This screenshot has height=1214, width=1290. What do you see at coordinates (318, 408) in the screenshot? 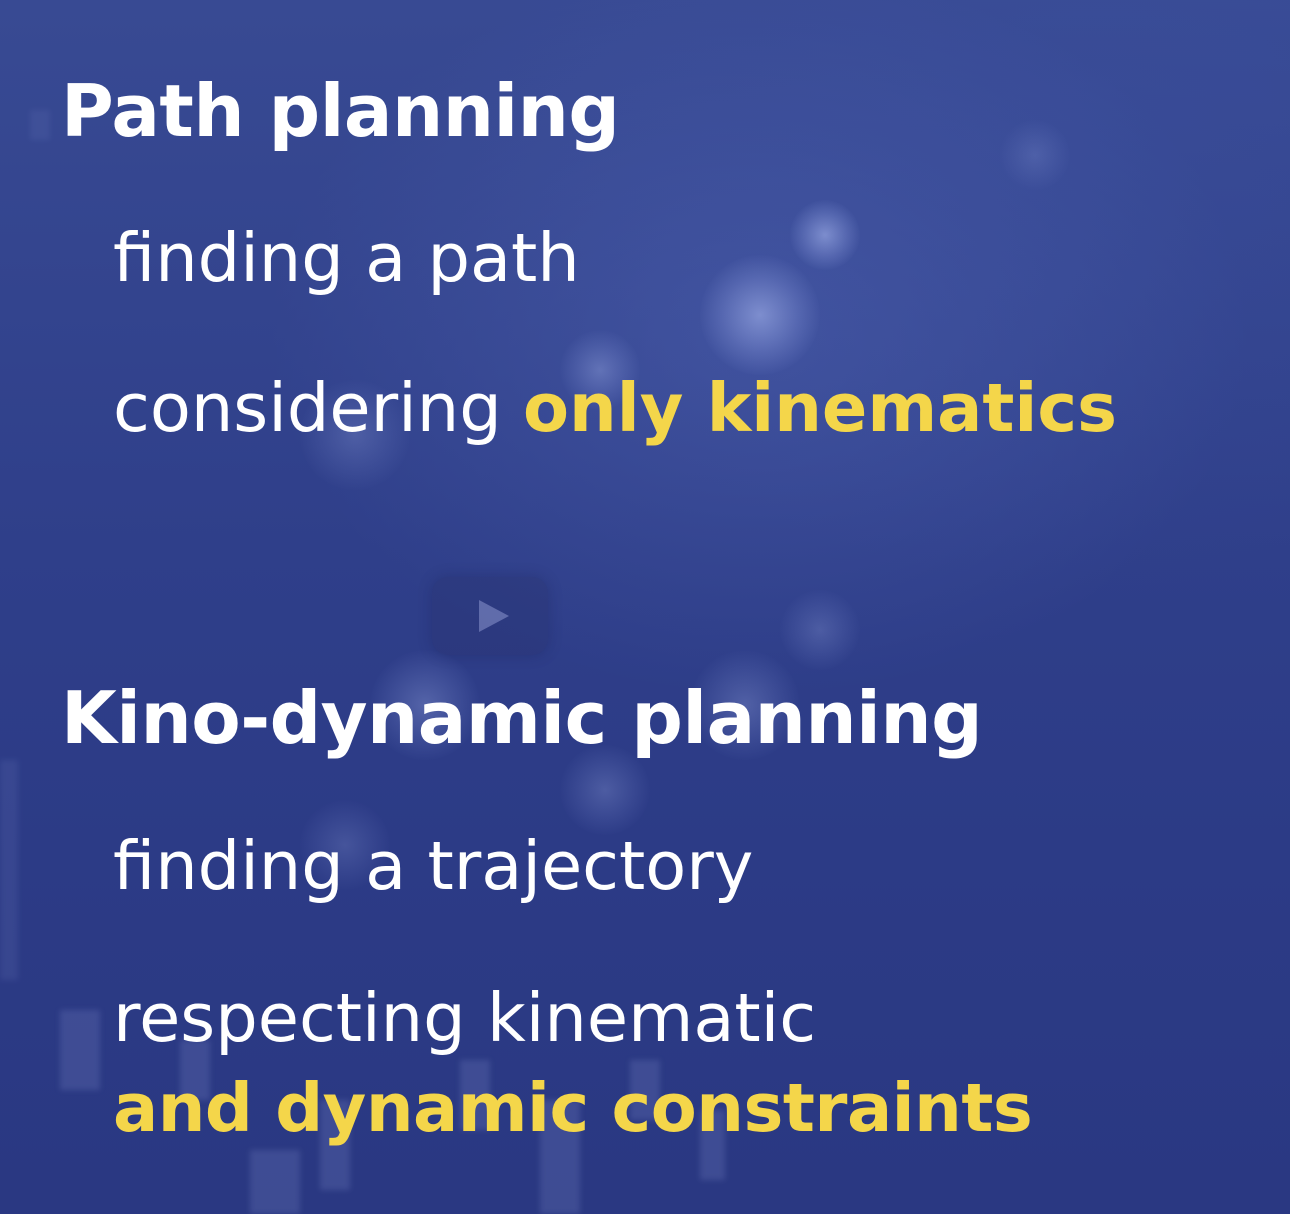
I see `path-planning-line-2-prefix: considering` at bounding box center [318, 408].